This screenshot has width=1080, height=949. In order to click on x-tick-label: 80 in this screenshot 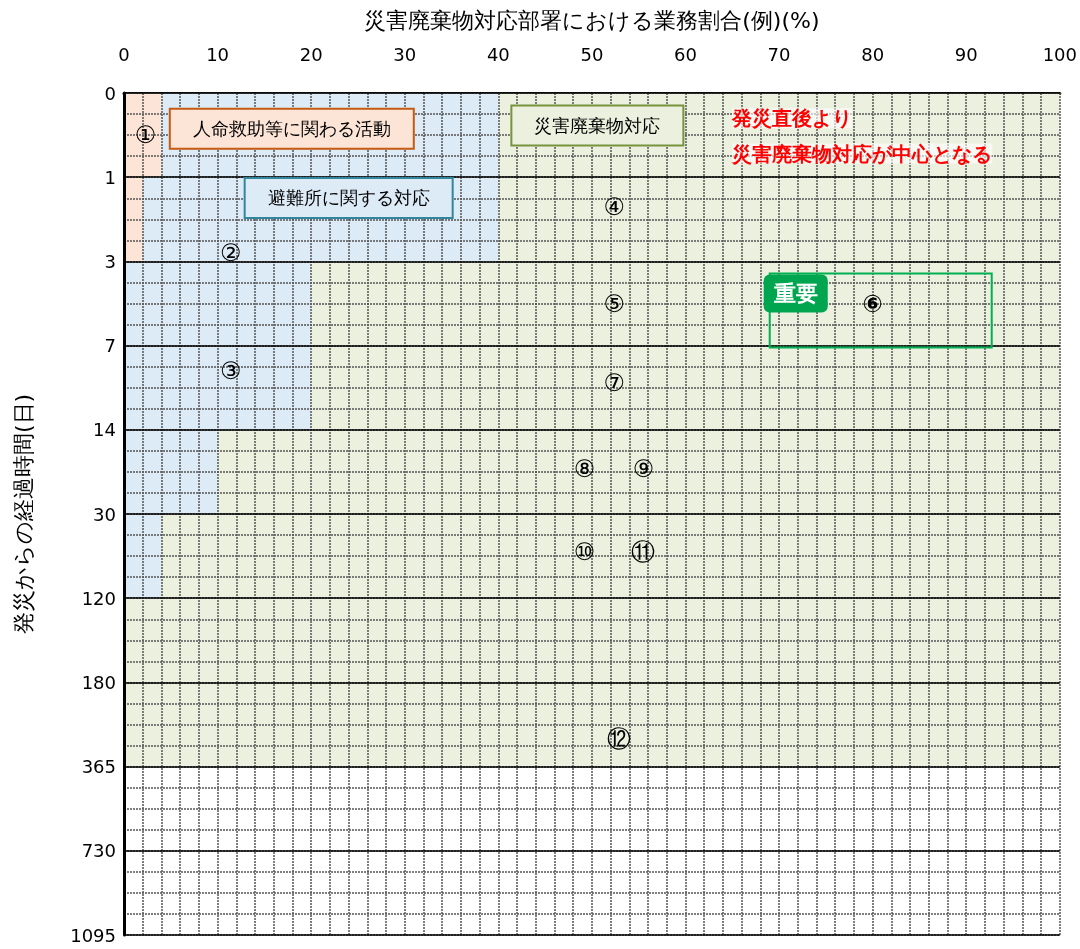, I will do `click(873, 54)`.